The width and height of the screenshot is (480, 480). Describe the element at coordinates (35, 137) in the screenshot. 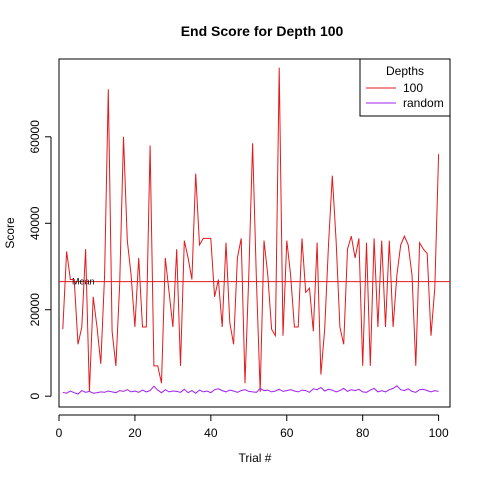

I see `y-tick-label: 60000` at that location.